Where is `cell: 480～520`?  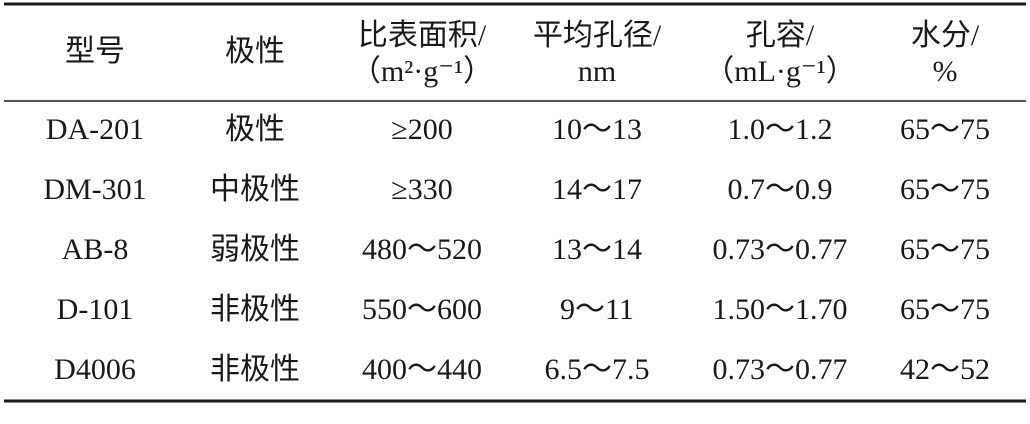
cell: 480～520 is located at coordinates (422, 249).